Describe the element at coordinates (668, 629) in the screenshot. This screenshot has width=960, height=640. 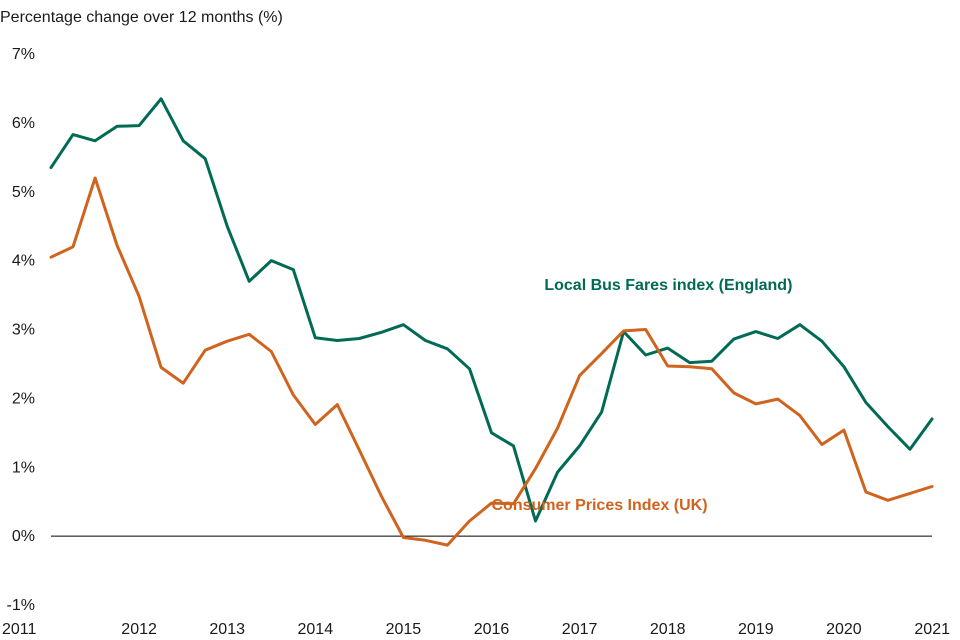
I see `x-tick-label: 2018` at that location.